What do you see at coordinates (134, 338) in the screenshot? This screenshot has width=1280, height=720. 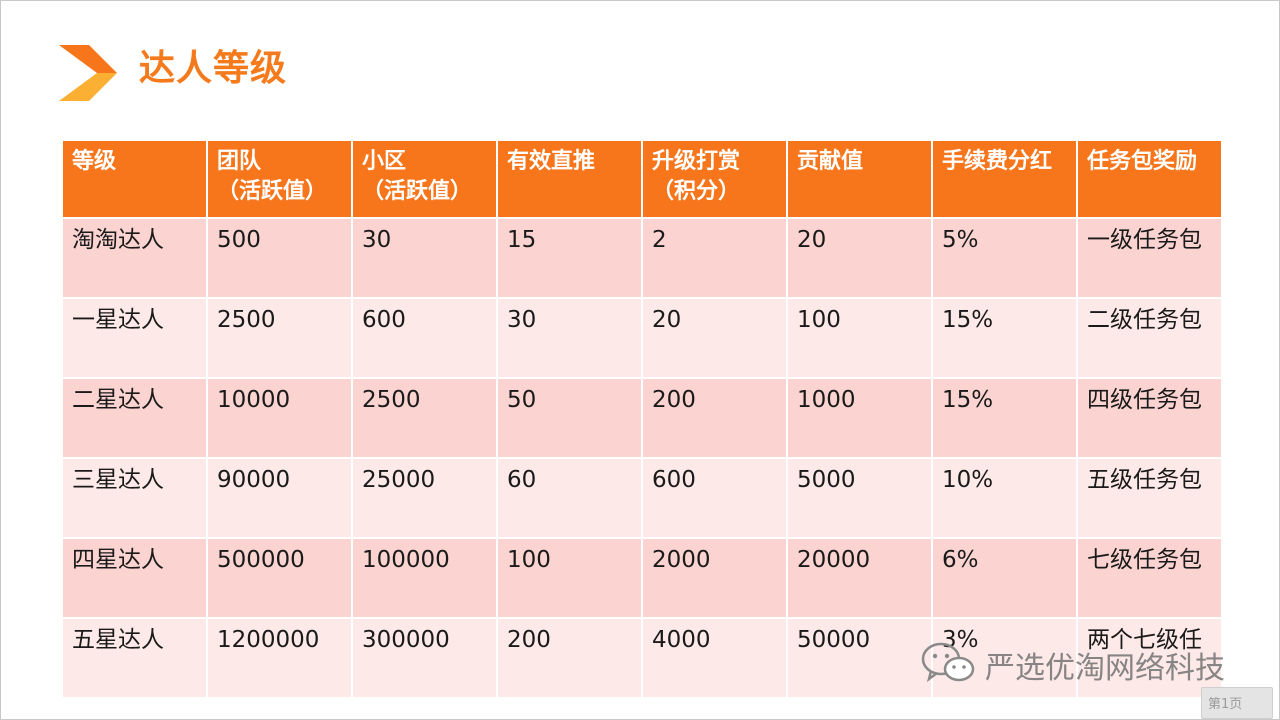 I see `table-cell: 一星达人` at bounding box center [134, 338].